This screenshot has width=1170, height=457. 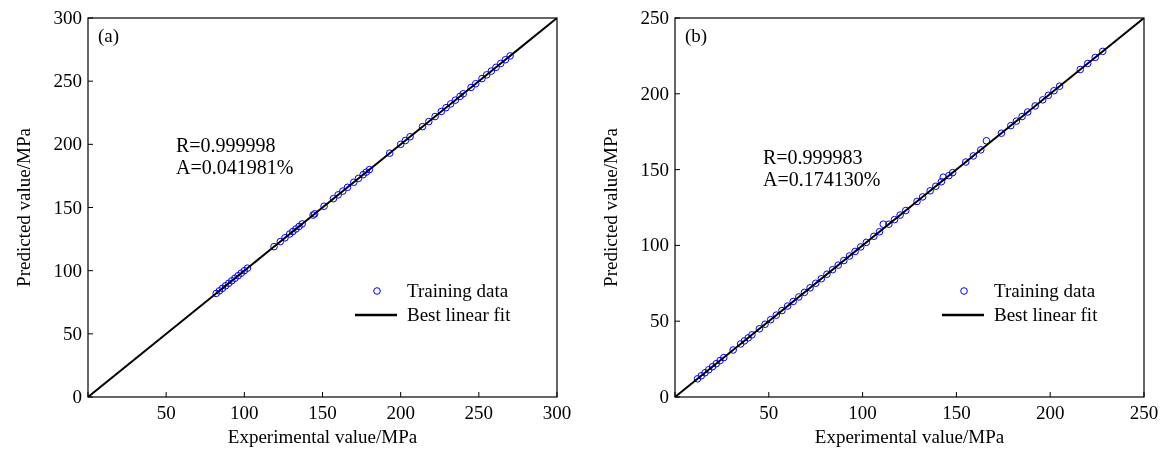 What do you see at coordinates (226, 145) in the screenshot?
I see `annotation: R=0.999998` at bounding box center [226, 145].